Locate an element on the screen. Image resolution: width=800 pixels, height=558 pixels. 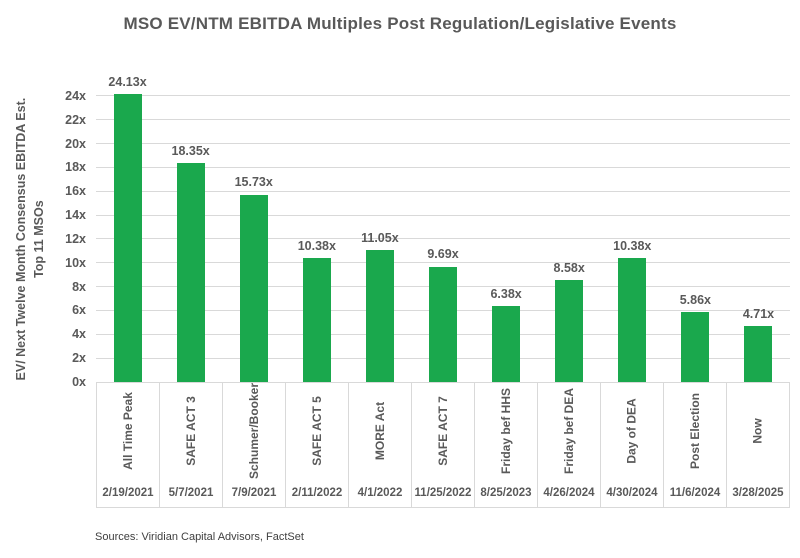
category-name-text: SAFE ACT 3 is located at coordinates (191, 430).